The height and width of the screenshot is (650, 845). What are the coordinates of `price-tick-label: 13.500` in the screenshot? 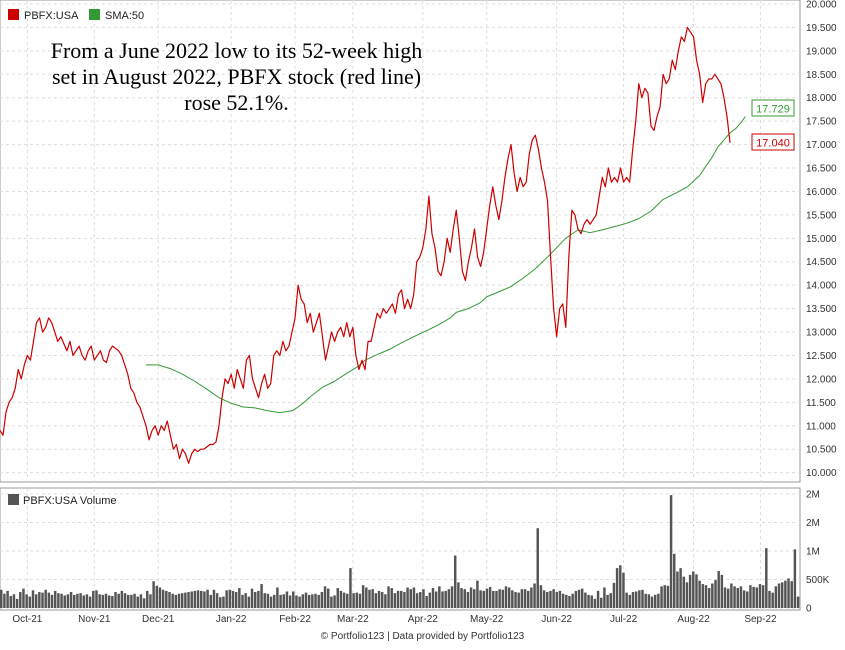 It's located at (821, 309).